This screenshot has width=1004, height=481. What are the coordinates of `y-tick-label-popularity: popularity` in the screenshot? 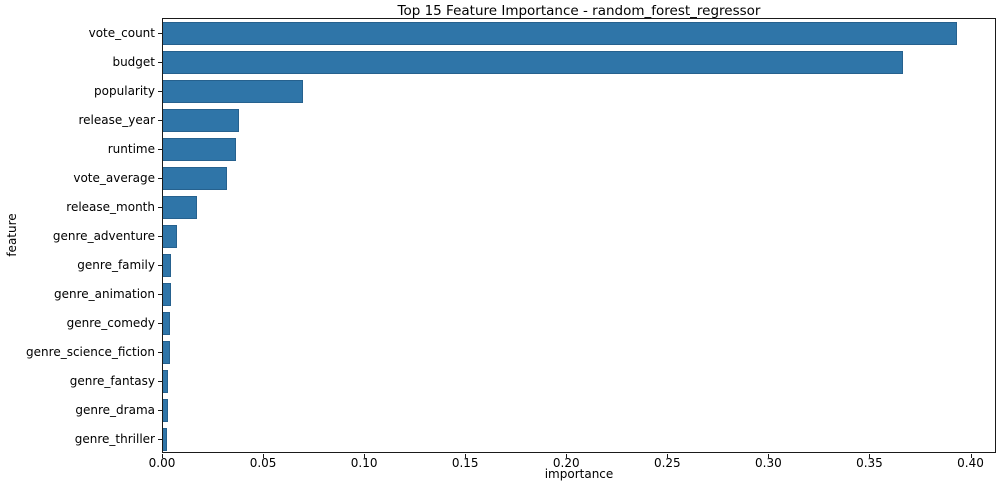 It's located at (124, 90).